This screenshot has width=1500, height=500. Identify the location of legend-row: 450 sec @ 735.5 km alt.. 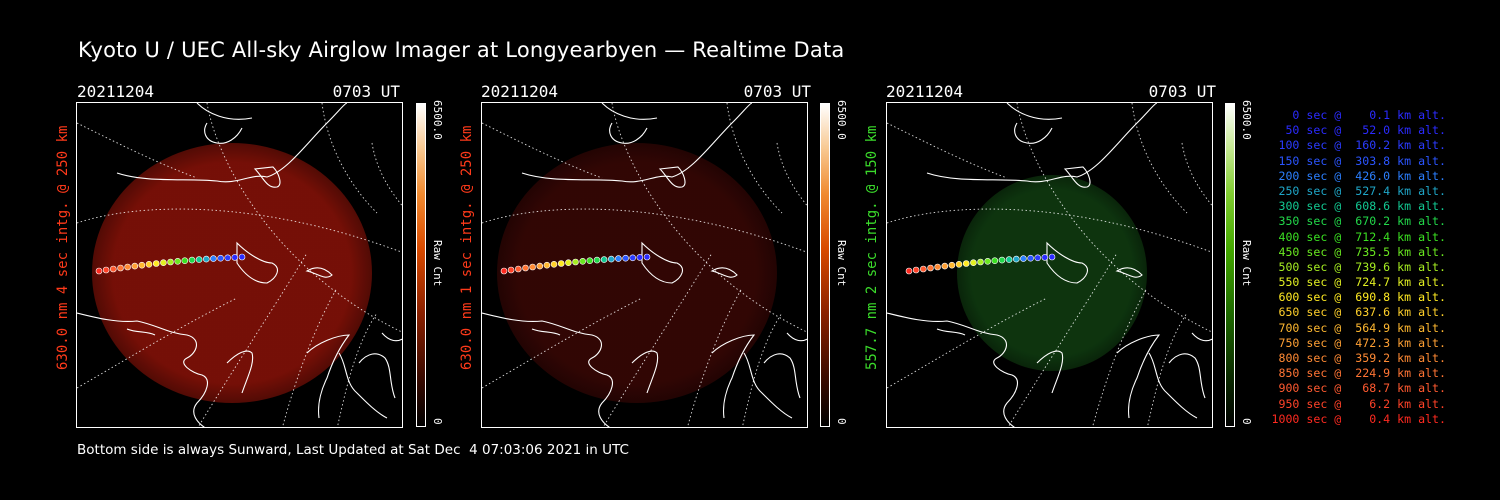
(1358, 251).